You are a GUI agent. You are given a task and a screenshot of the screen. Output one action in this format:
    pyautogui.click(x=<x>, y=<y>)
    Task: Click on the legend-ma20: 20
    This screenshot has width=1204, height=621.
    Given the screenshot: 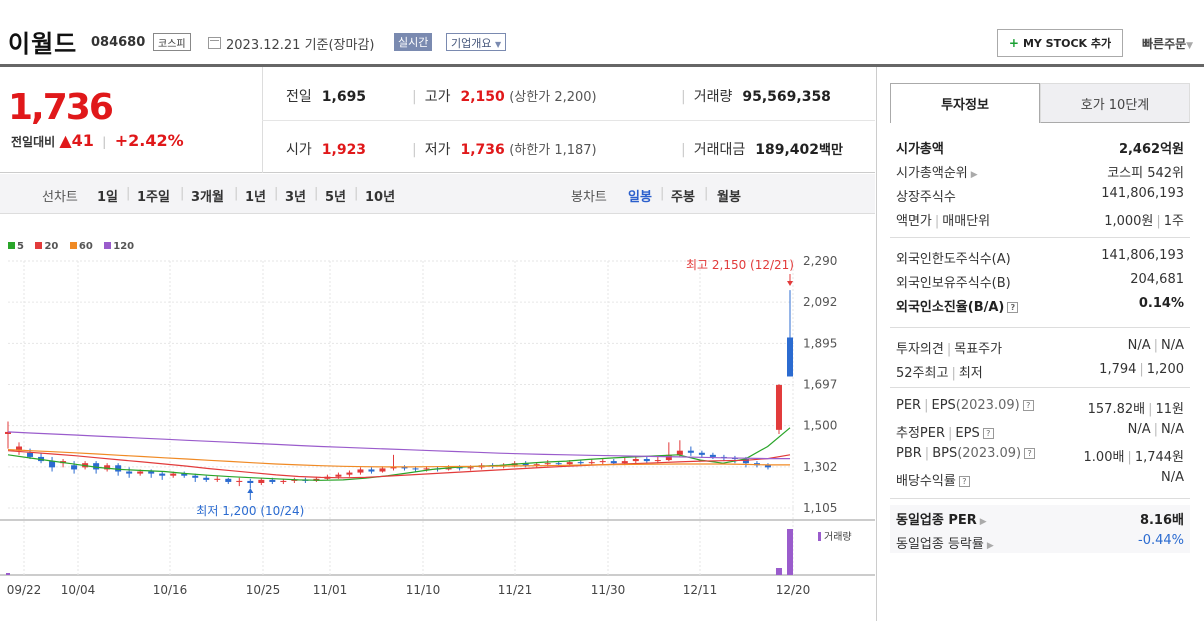 What is the action you would take?
    pyautogui.click(x=46, y=246)
    